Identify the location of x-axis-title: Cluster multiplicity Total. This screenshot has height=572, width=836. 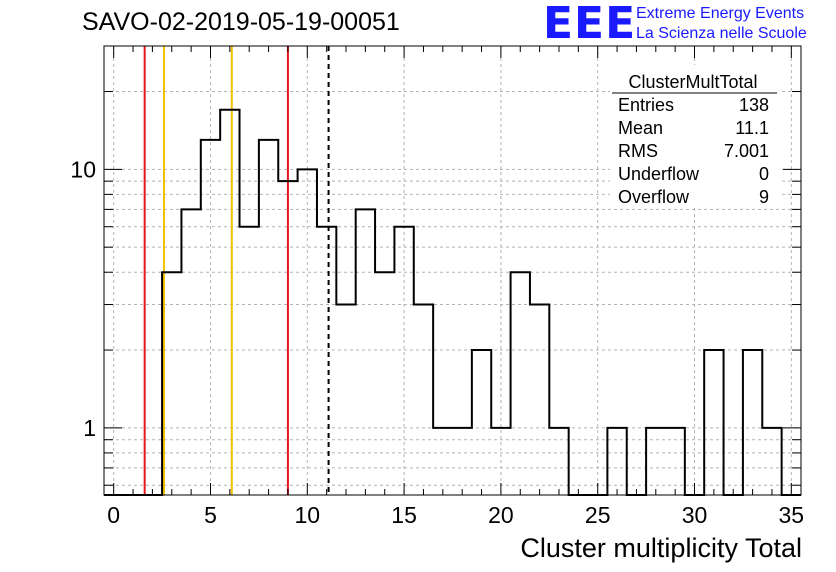
(661, 548).